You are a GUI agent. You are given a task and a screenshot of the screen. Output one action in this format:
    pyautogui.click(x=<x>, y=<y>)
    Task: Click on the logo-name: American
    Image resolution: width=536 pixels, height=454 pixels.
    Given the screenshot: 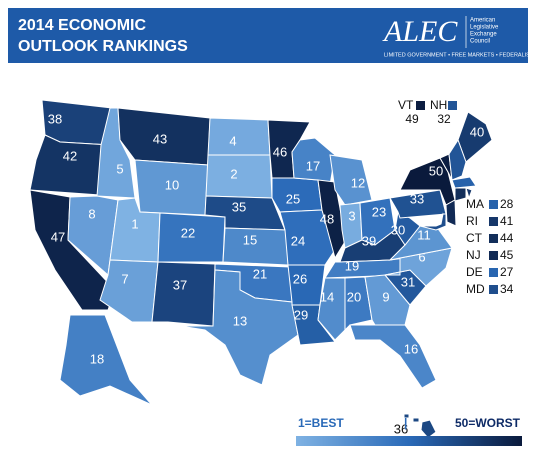 What is the action you would take?
    pyautogui.click(x=482, y=21)
    